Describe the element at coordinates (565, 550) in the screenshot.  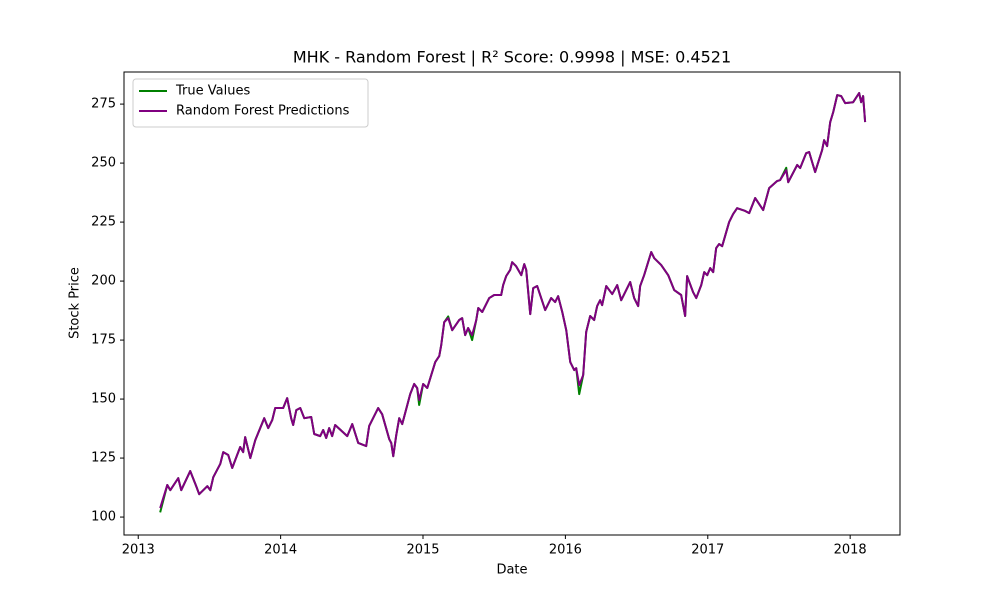
I see `x-tick-label: 2016` at that location.